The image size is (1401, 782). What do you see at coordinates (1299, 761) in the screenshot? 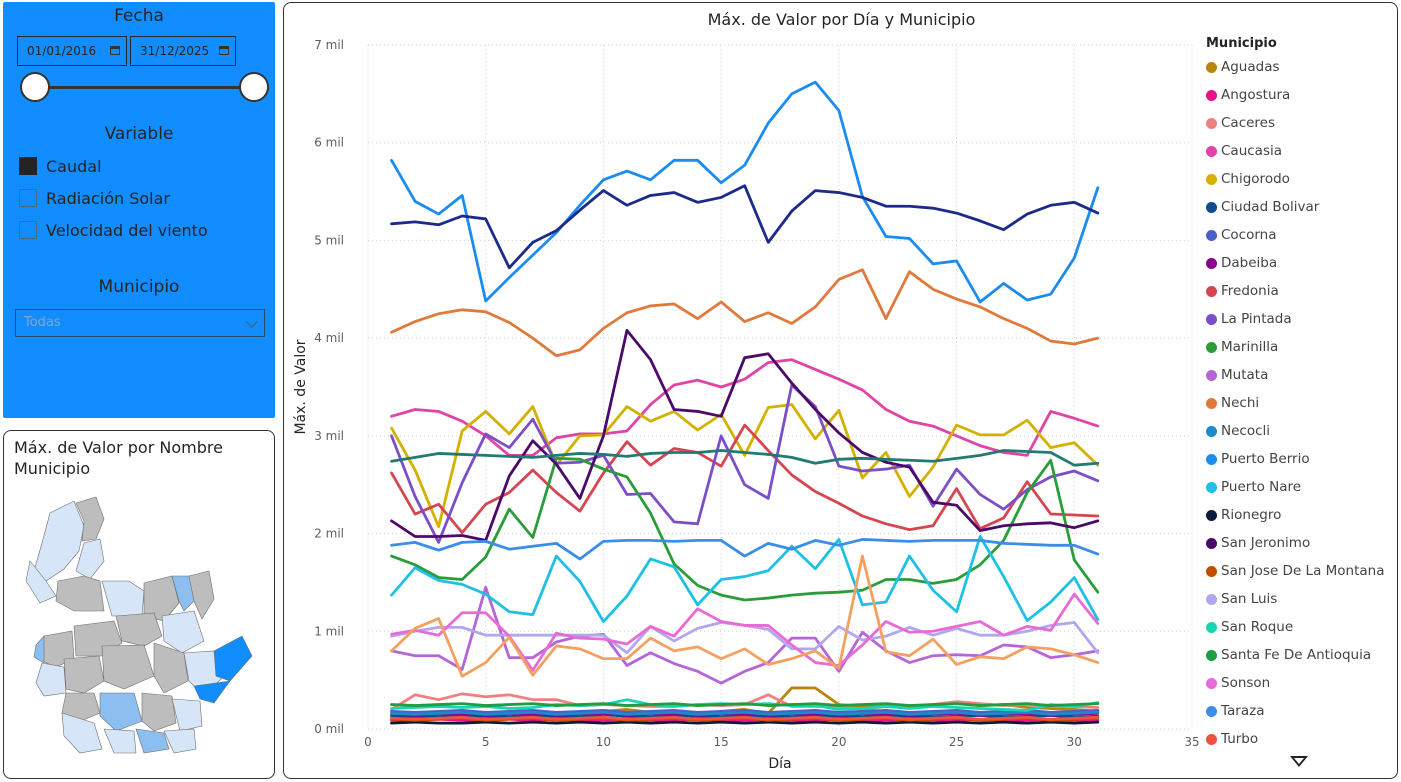
I see `scroll-down-icon` at bounding box center [1299, 761].